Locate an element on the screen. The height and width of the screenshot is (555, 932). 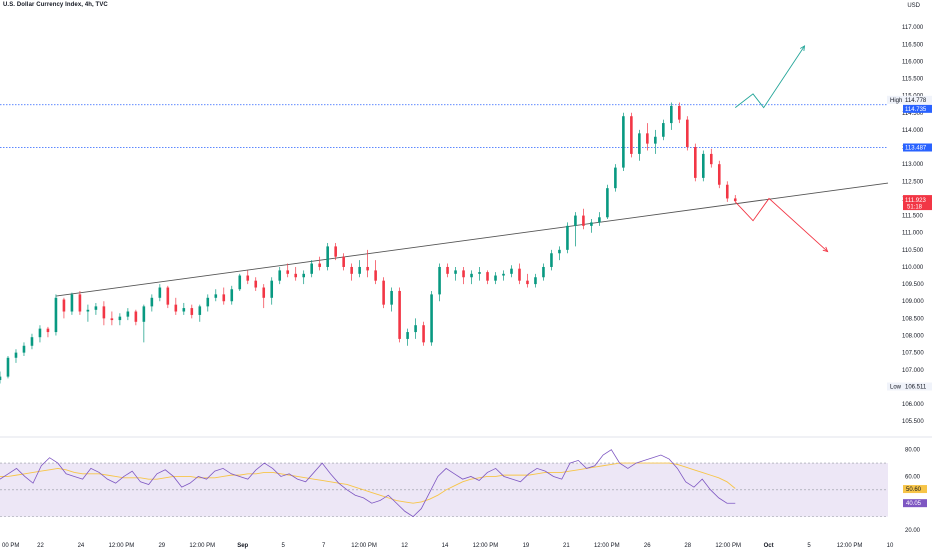
time-tick-label: 5 is located at coordinates (284, 546).